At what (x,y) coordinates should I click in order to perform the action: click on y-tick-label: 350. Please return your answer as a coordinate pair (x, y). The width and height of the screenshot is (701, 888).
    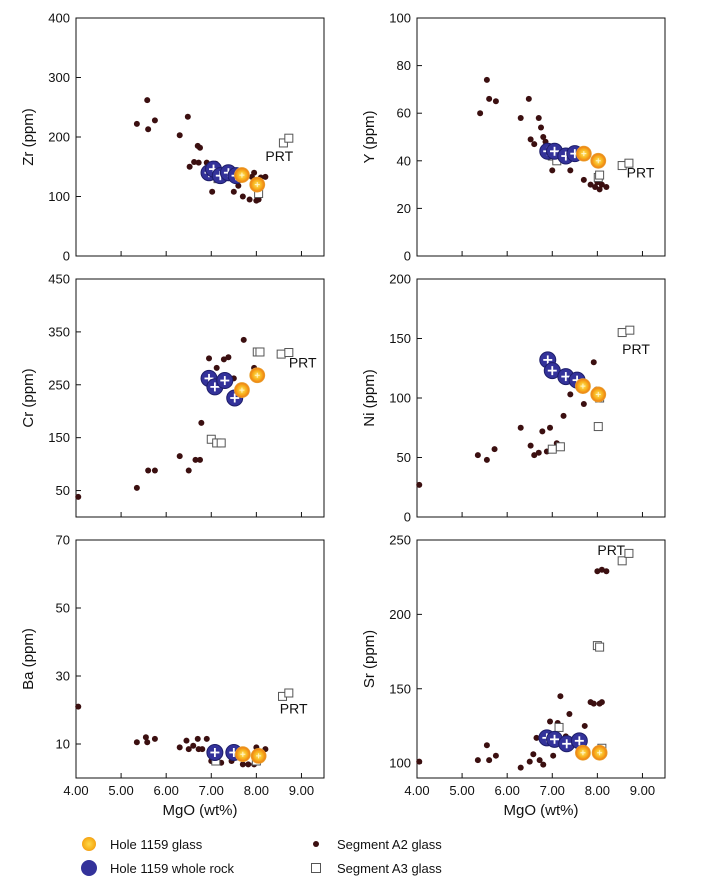
    Looking at the image, I should click on (59, 331).